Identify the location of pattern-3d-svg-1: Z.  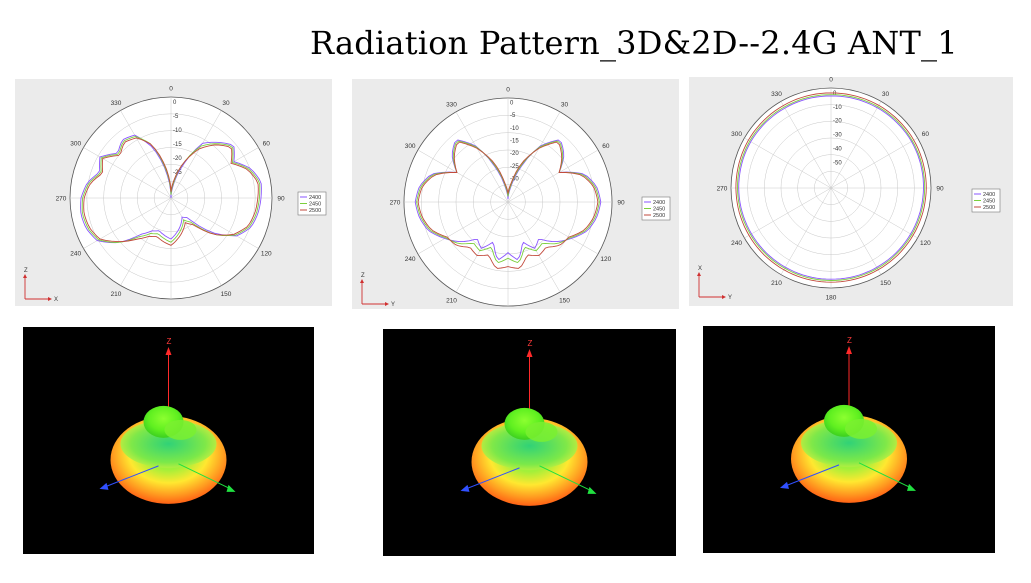
(167, 420).